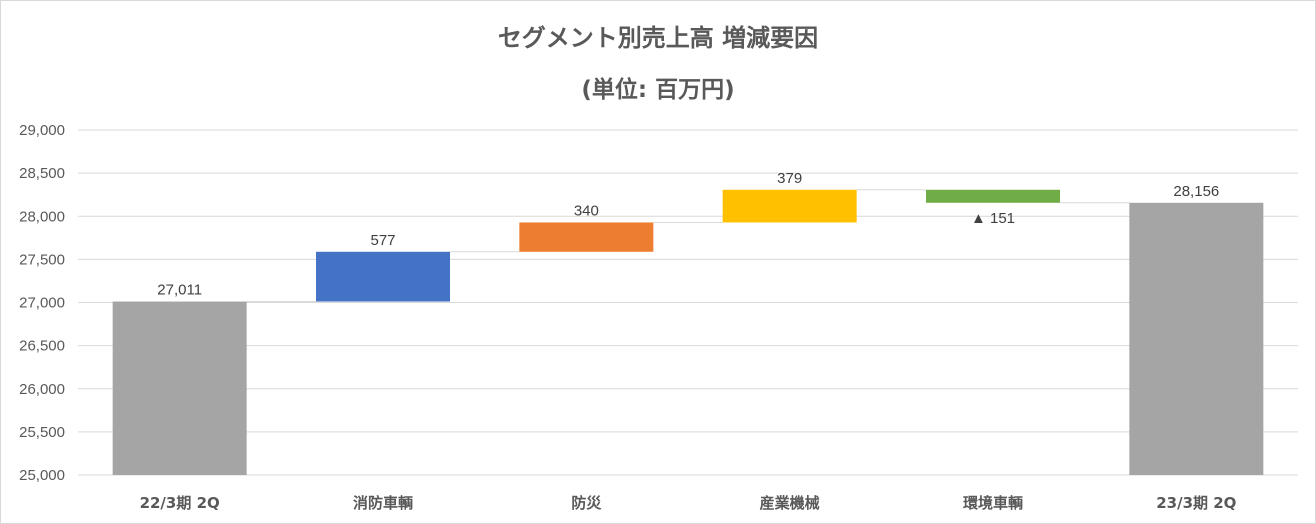 The image size is (1316, 524). I want to click on y-tick-label: 26,500, so click(42, 346).